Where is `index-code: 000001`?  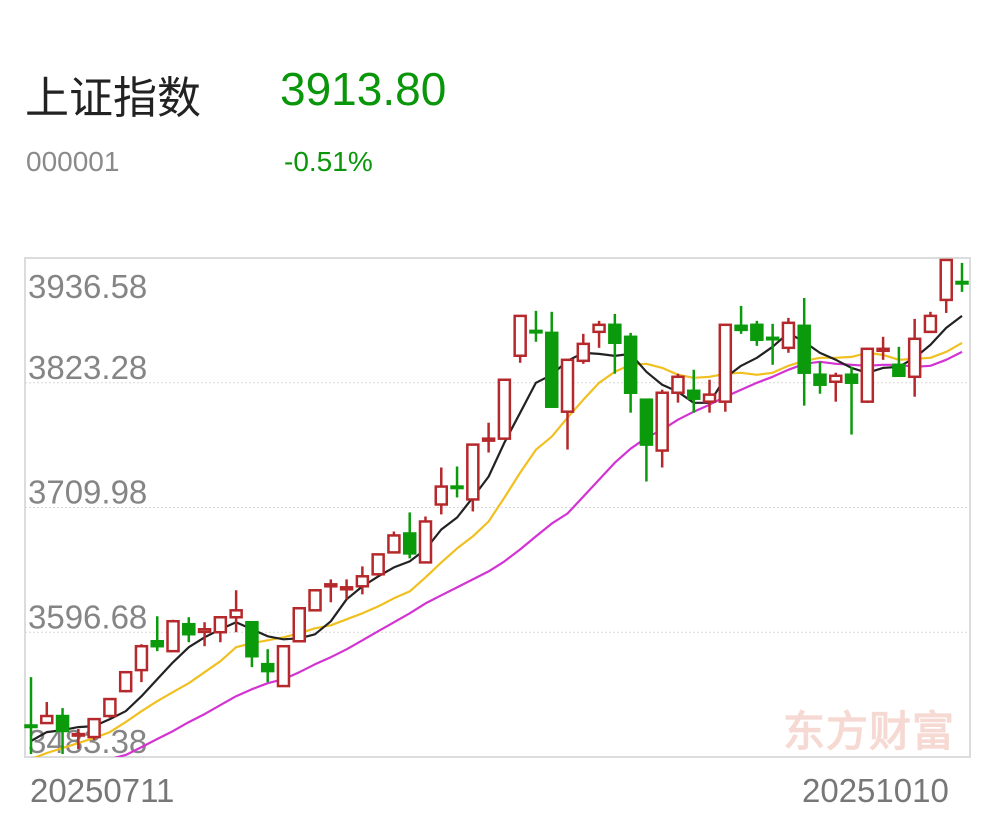 index-code: 000001 is located at coordinates (73, 161).